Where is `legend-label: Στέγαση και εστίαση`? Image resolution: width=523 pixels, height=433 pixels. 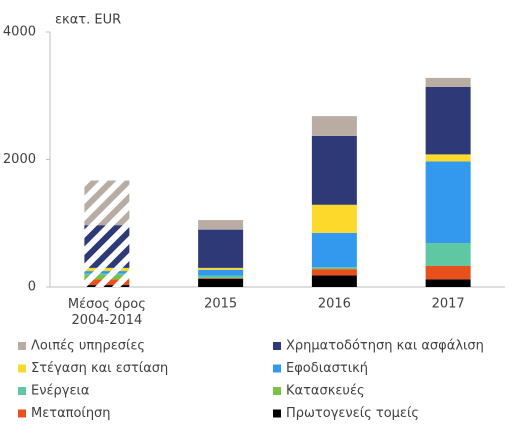
legend-label: Στέγαση και εστίαση is located at coordinates (99, 368).